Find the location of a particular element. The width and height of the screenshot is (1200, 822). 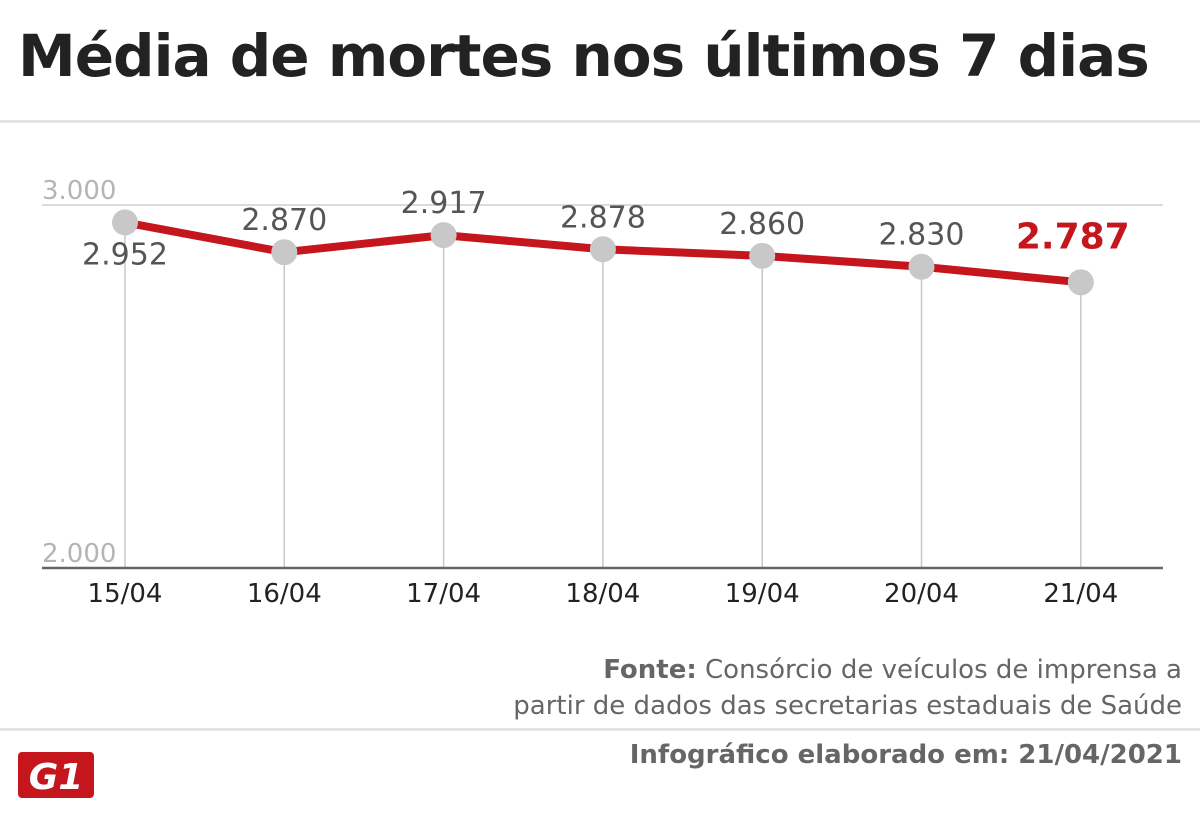

source-text-line1: Consórcio de veículos de imprensa a is located at coordinates (943, 670).